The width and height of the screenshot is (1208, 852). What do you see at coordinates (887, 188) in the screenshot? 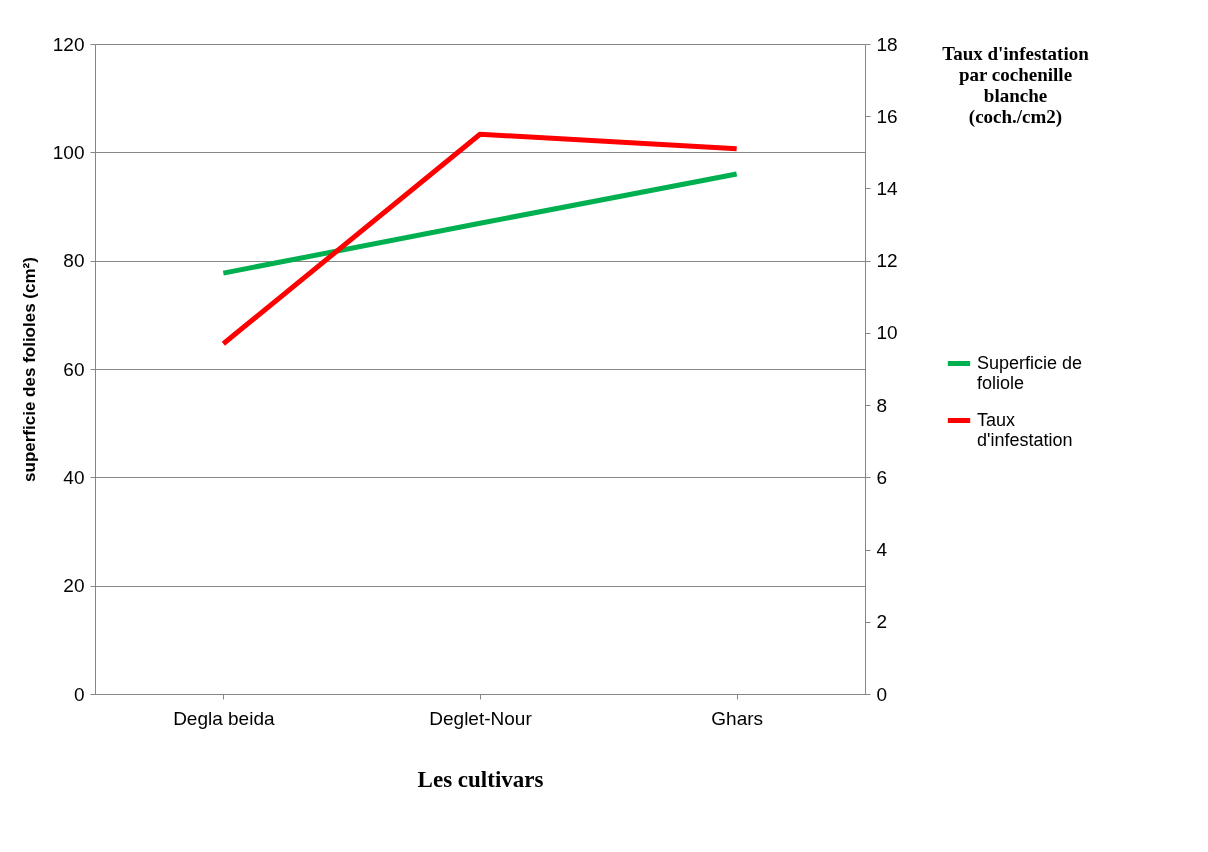
I see `y2-tick-label: 14` at bounding box center [887, 188].